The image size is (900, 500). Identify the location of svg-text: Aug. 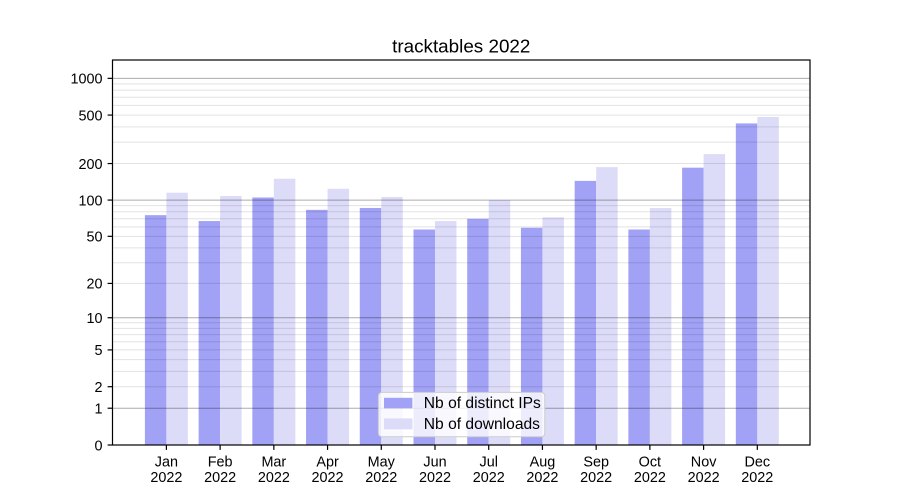
(543, 463).